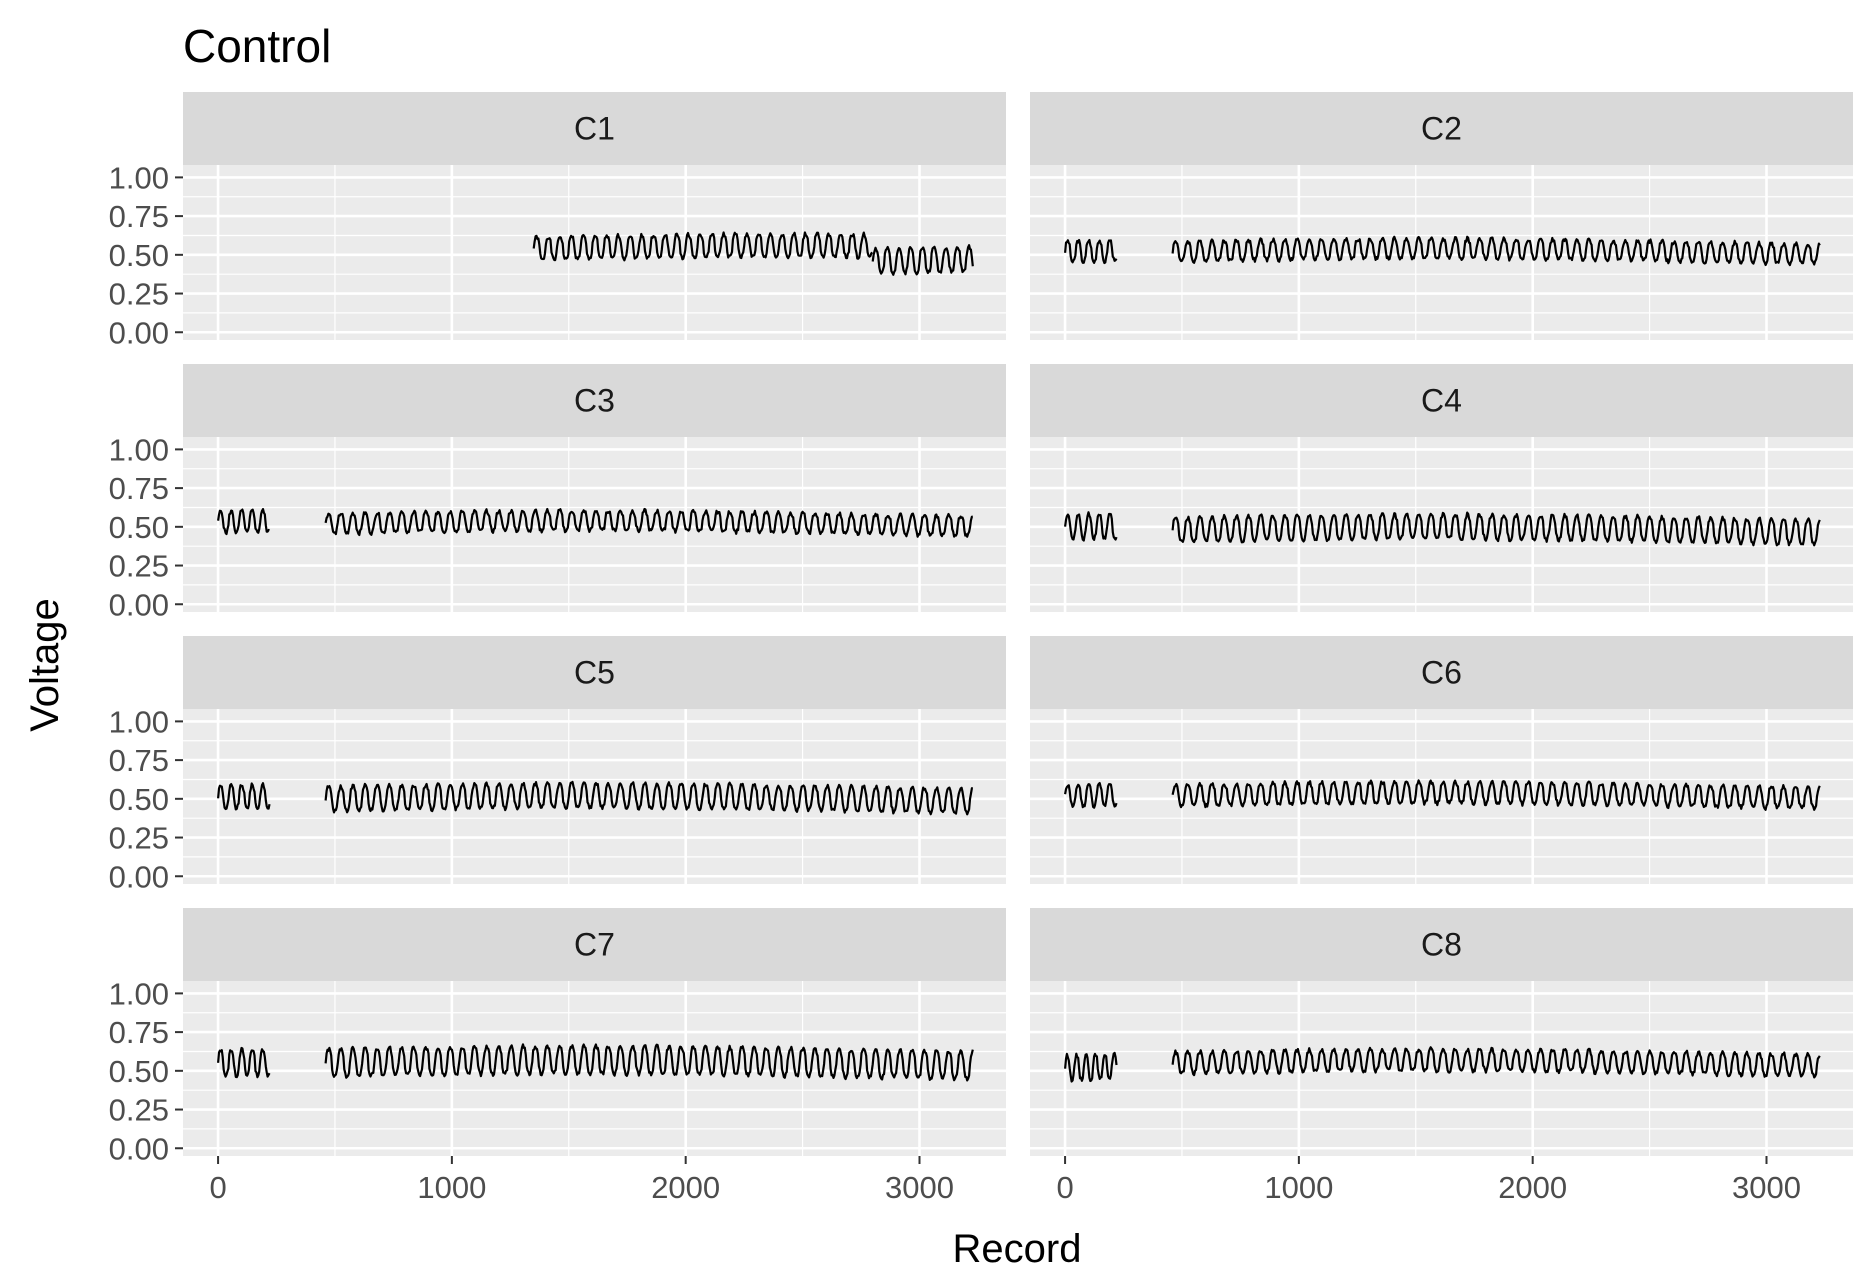  I want to click on facet-strip-label: C6, so click(1441, 673).